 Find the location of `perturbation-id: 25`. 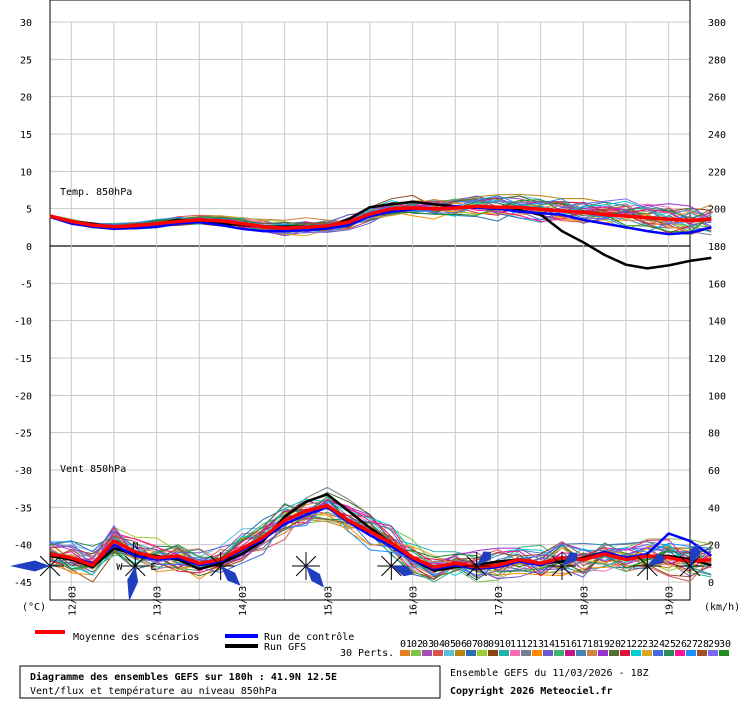

perturbation-id: 25 is located at coordinates (670, 644).